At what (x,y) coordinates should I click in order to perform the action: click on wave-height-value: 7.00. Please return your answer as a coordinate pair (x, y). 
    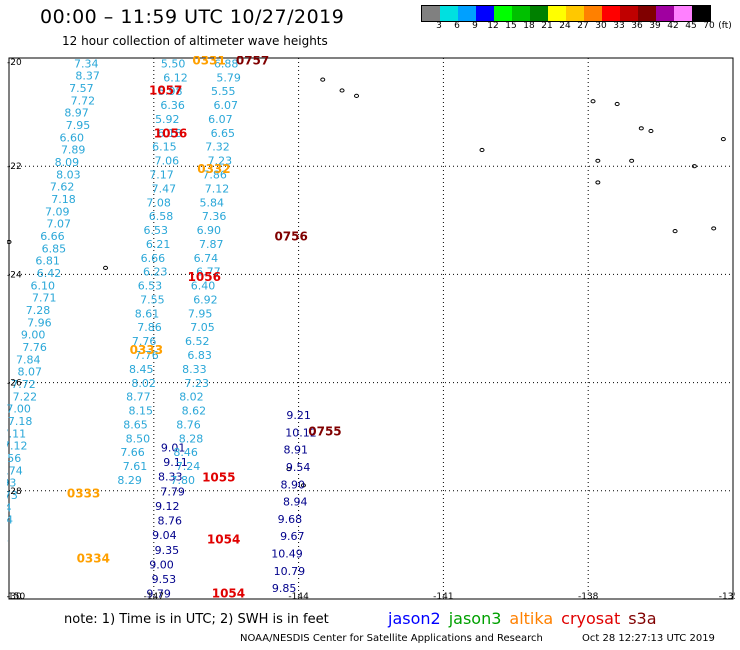
    Looking at the image, I should click on (19, 409).